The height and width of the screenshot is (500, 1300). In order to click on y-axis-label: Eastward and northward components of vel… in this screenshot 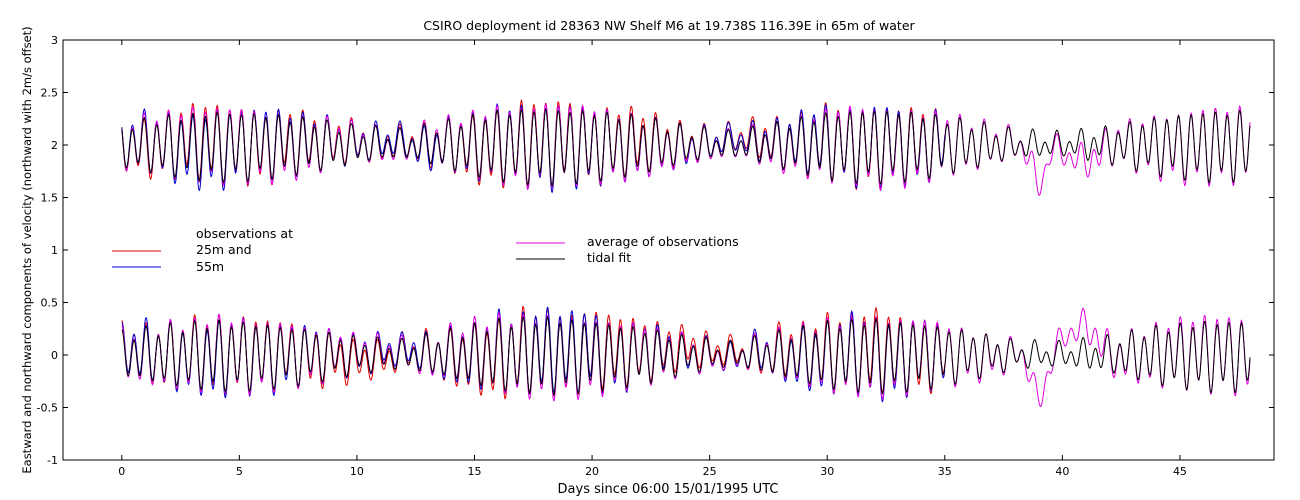, I will do `click(27, 249)`.